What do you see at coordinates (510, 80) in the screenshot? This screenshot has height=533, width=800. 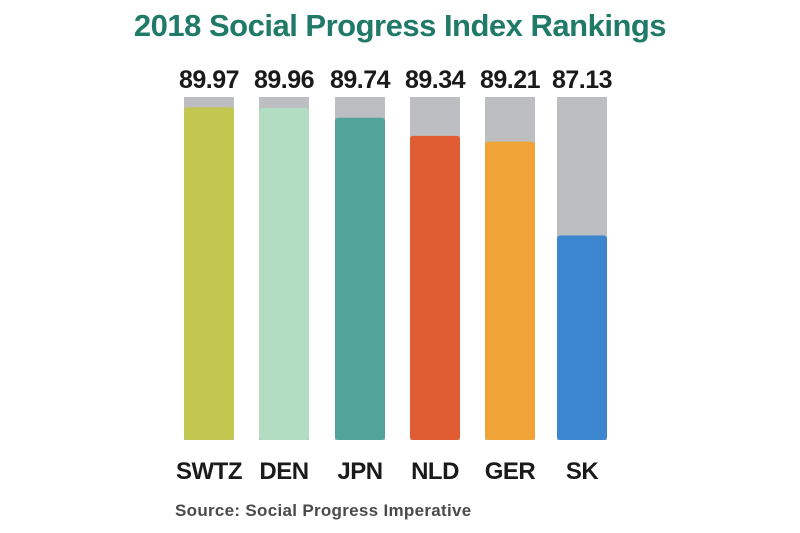 I see `value-label-ger: 89.21` at bounding box center [510, 80].